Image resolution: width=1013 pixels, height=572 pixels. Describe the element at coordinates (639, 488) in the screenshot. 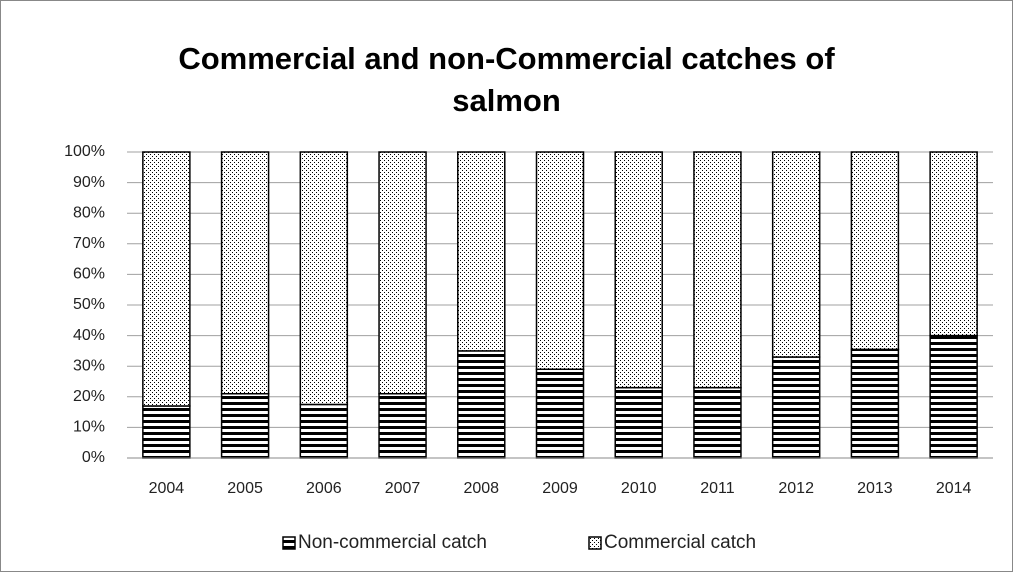

I see `x-tick-label: 2010` at that location.